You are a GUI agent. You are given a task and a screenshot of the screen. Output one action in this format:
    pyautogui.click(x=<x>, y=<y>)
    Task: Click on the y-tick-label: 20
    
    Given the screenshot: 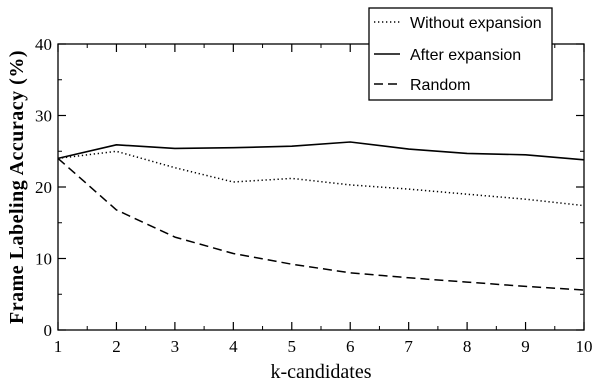 What is the action you would take?
    pyautogui.click(x=43, y=187)
    